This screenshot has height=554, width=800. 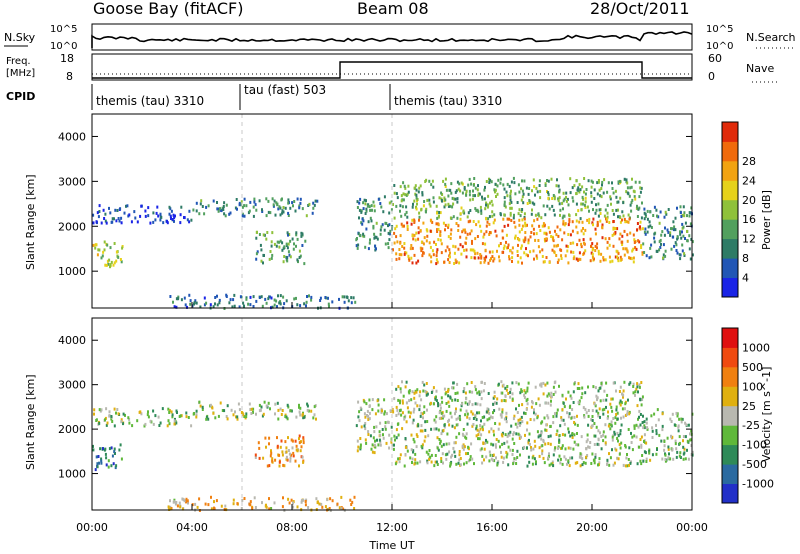 What do you see at coordinates (292, 527) in the screenshot?
I see `xtick-label: 08:00` at bounding box center [292, 527].